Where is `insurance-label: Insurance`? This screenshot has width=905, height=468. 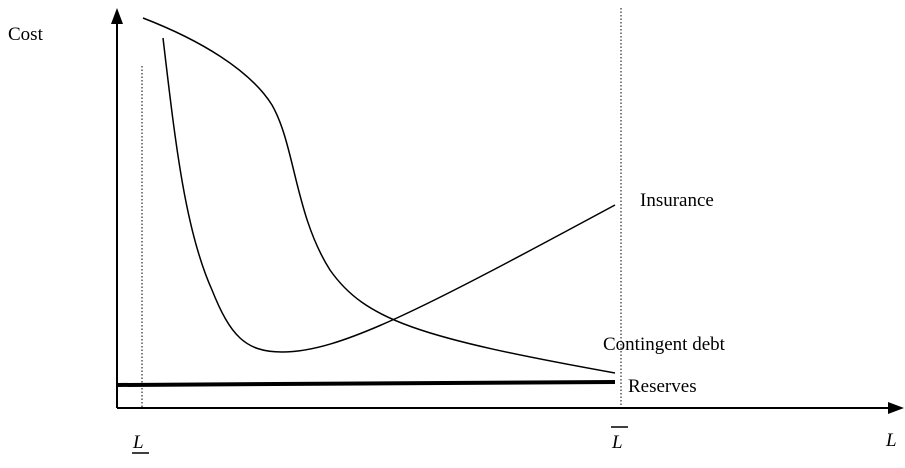
insurance-label: Insurance is located at coordinates (677, 200).